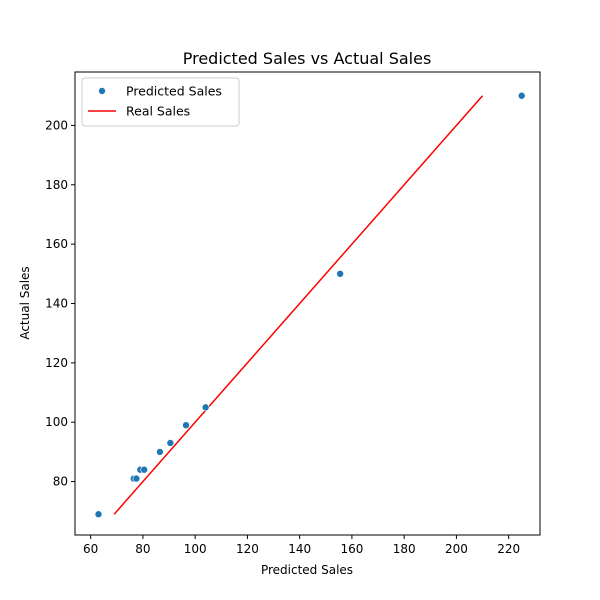 The width and height of the screenshot is (600, 600). I want to click on legend-label-real-sales: Real Sales, so click(158, 111).